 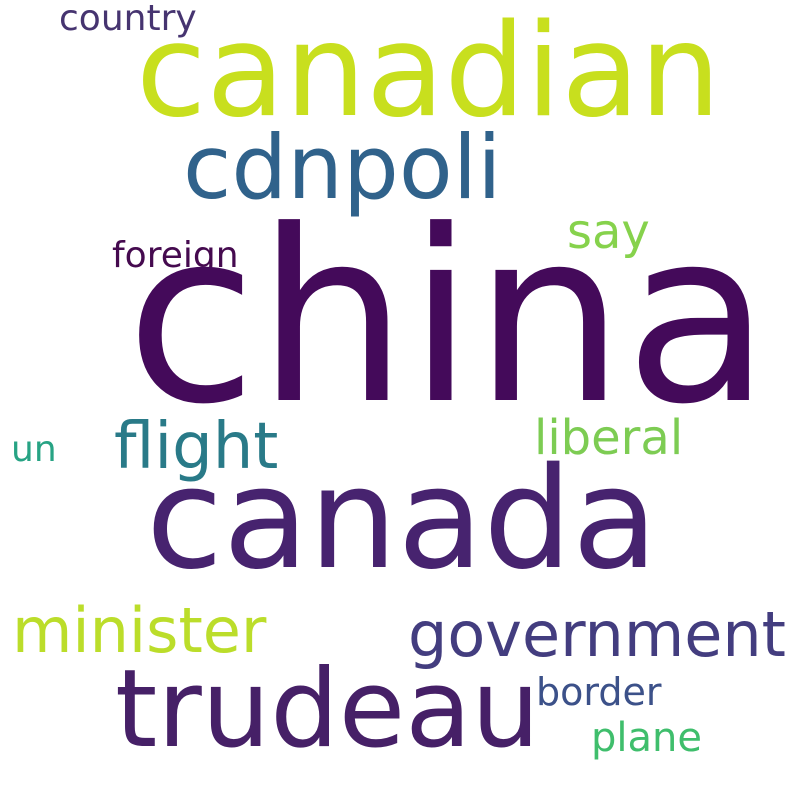 What do you see at coordinates (175, 255) in the screenshot?
I see `word-foreign: foreign` at bounding box center [175, 255].